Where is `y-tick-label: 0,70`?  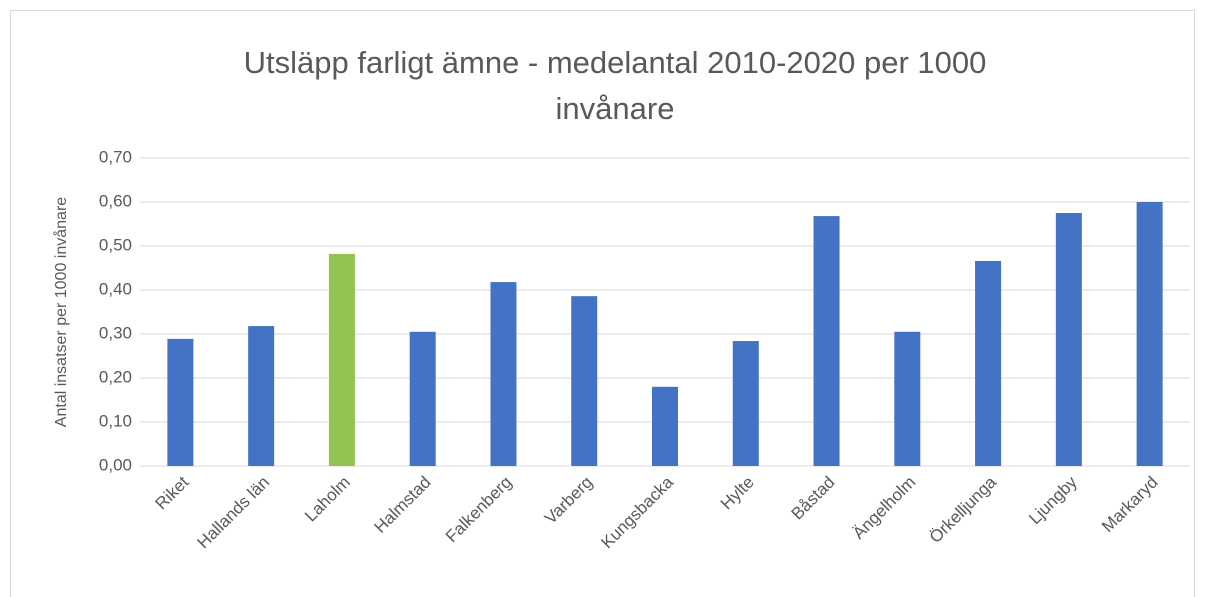 y-tick-label: 0,70 is located at coordinates (115, 156).